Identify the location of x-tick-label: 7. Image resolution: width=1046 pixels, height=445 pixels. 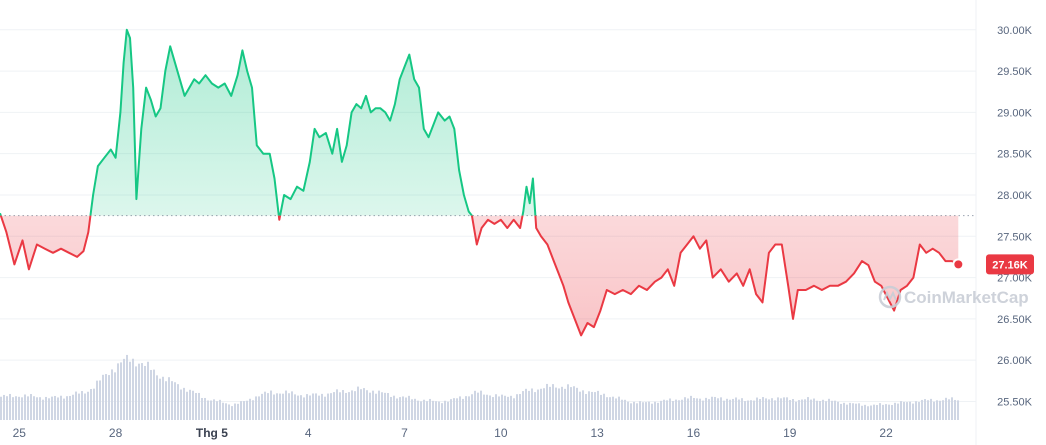
(404, 433).